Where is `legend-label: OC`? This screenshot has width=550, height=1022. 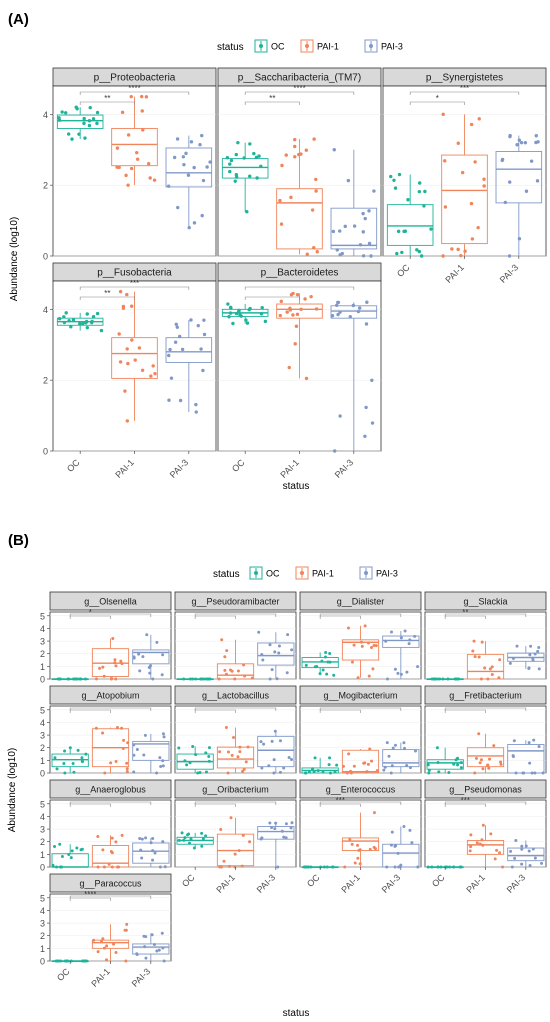 legend-label: OC is located at coordinates (278, 47).